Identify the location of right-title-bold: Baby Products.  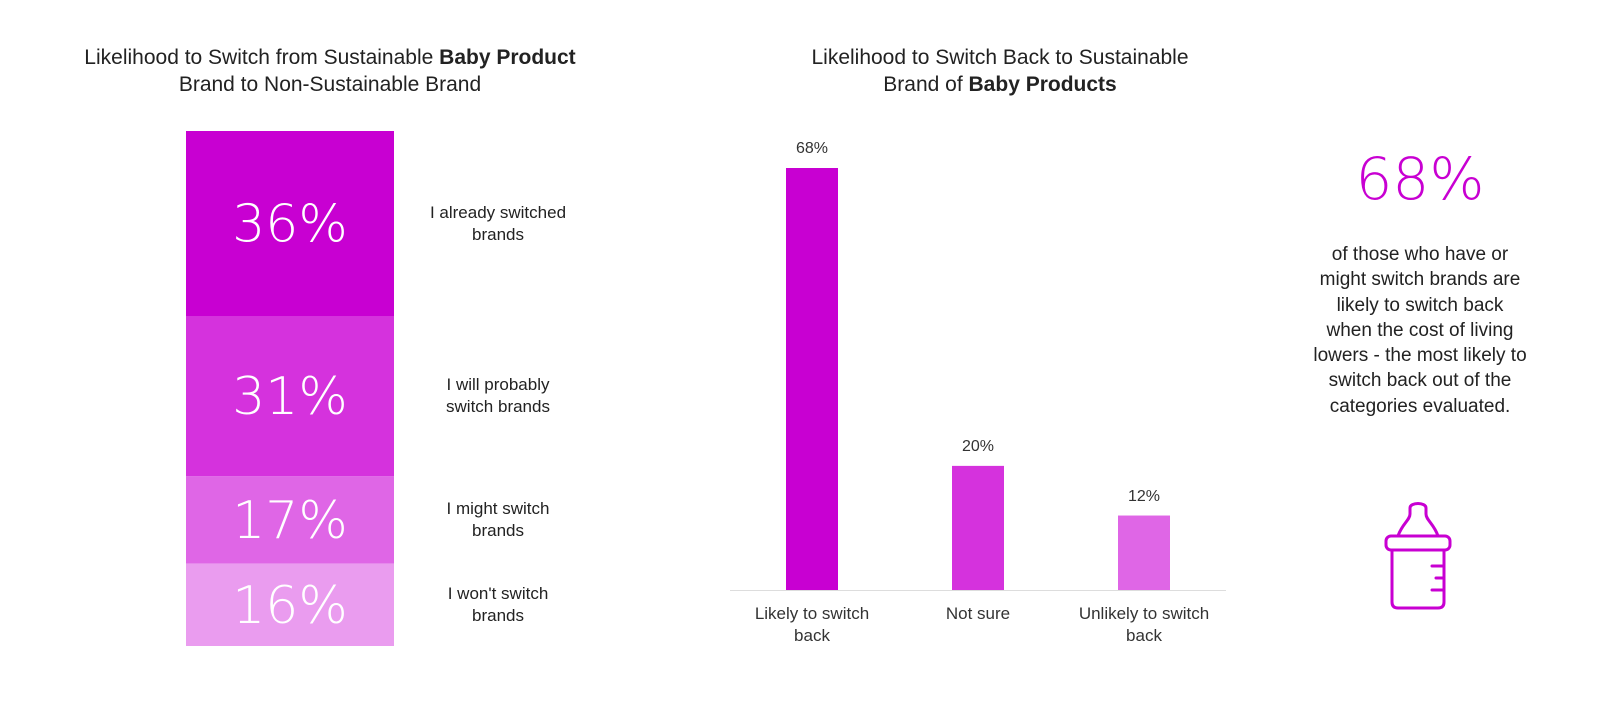
(1042, 84).